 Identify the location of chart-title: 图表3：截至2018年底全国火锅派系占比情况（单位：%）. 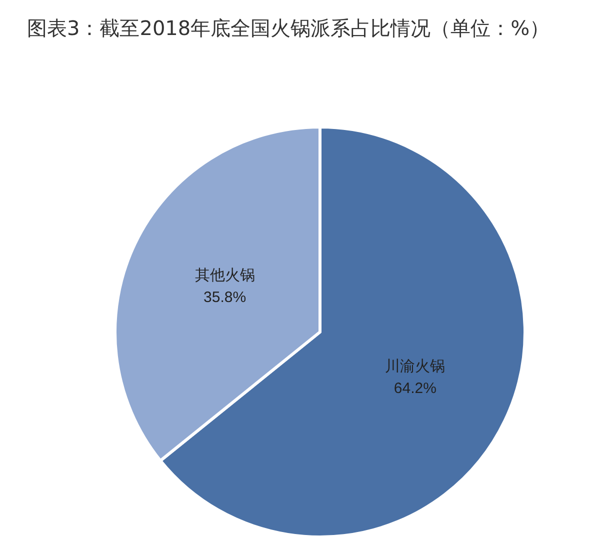
(288, 28).